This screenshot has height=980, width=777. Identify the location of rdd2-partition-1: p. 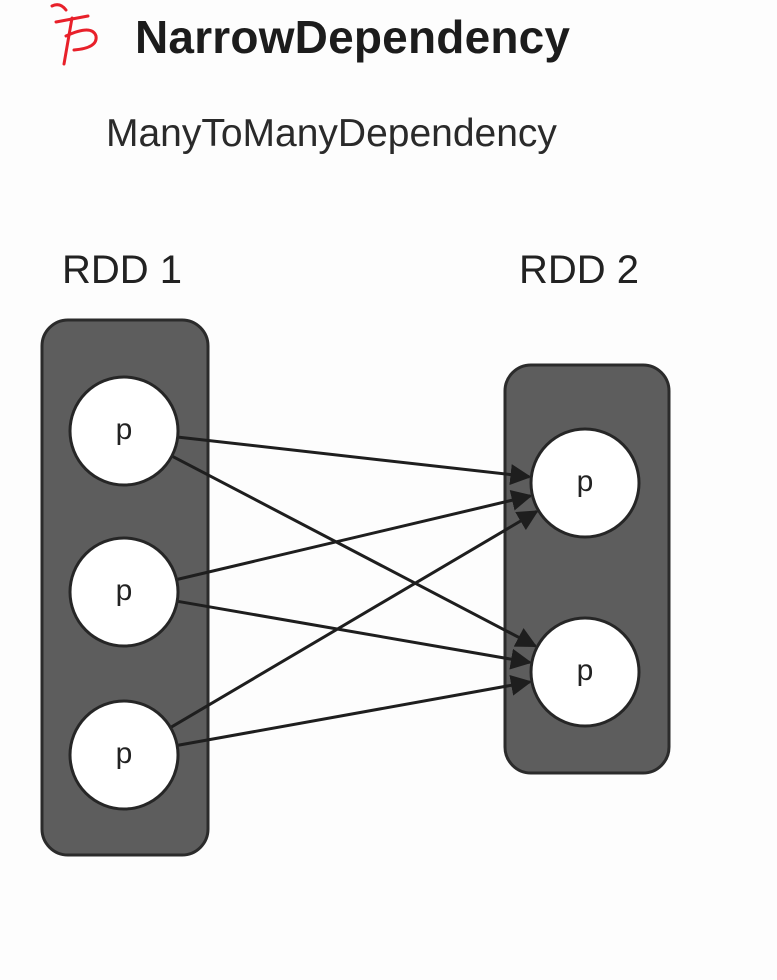
(585, 483).